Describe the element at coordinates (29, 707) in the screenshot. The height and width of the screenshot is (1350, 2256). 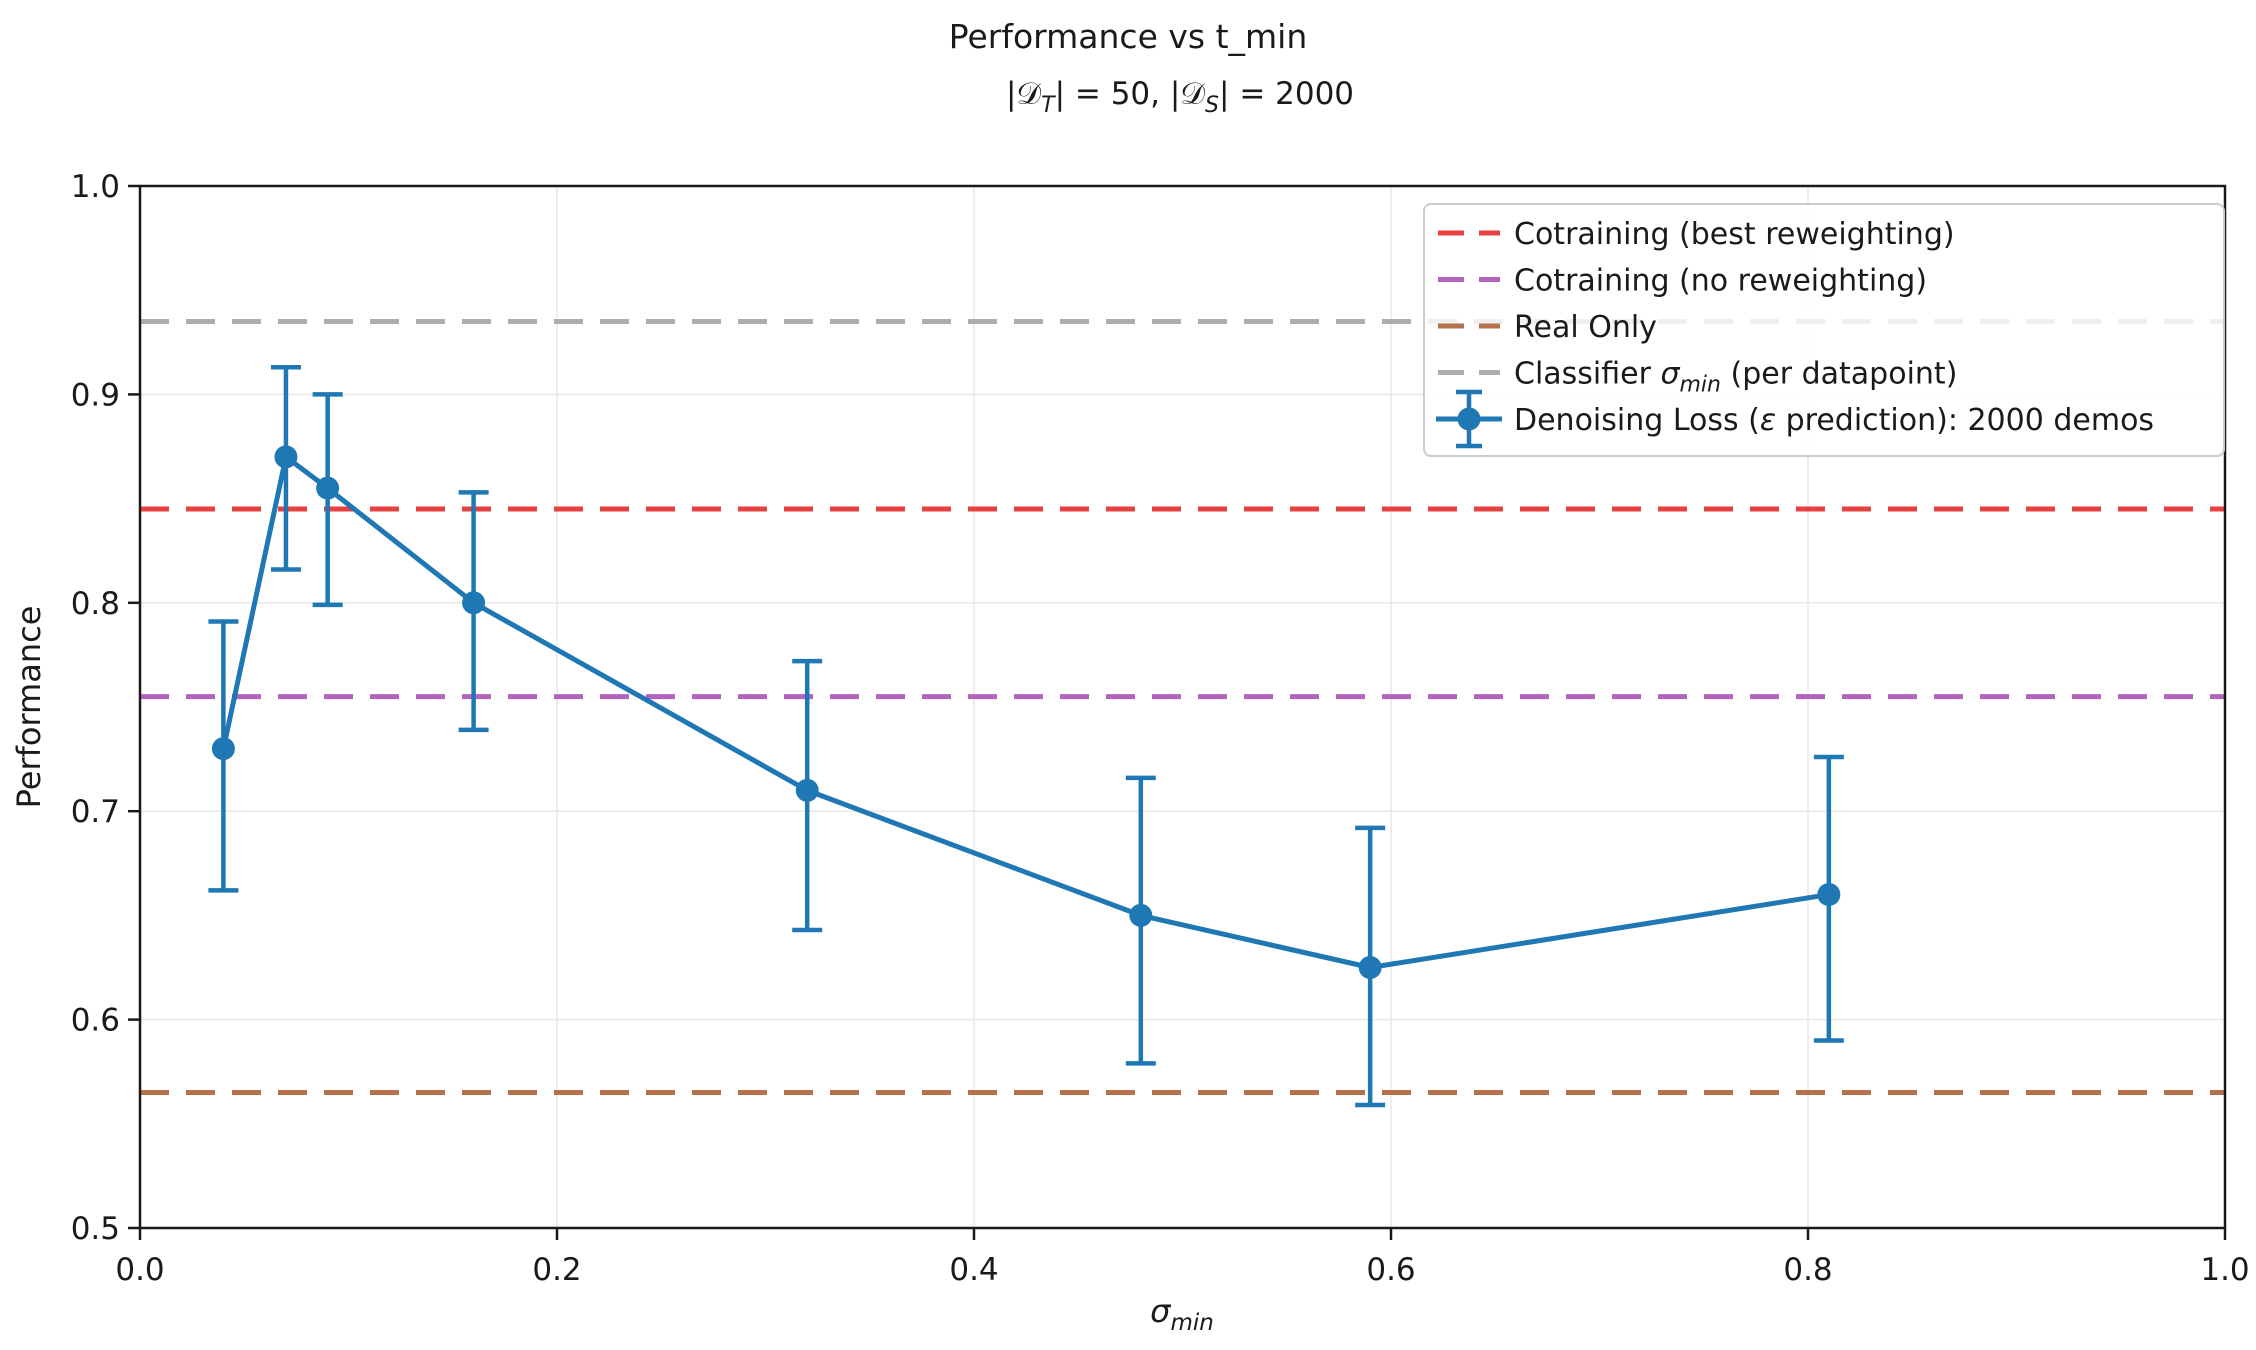
I see `y-axis-label: Performance` at that location.